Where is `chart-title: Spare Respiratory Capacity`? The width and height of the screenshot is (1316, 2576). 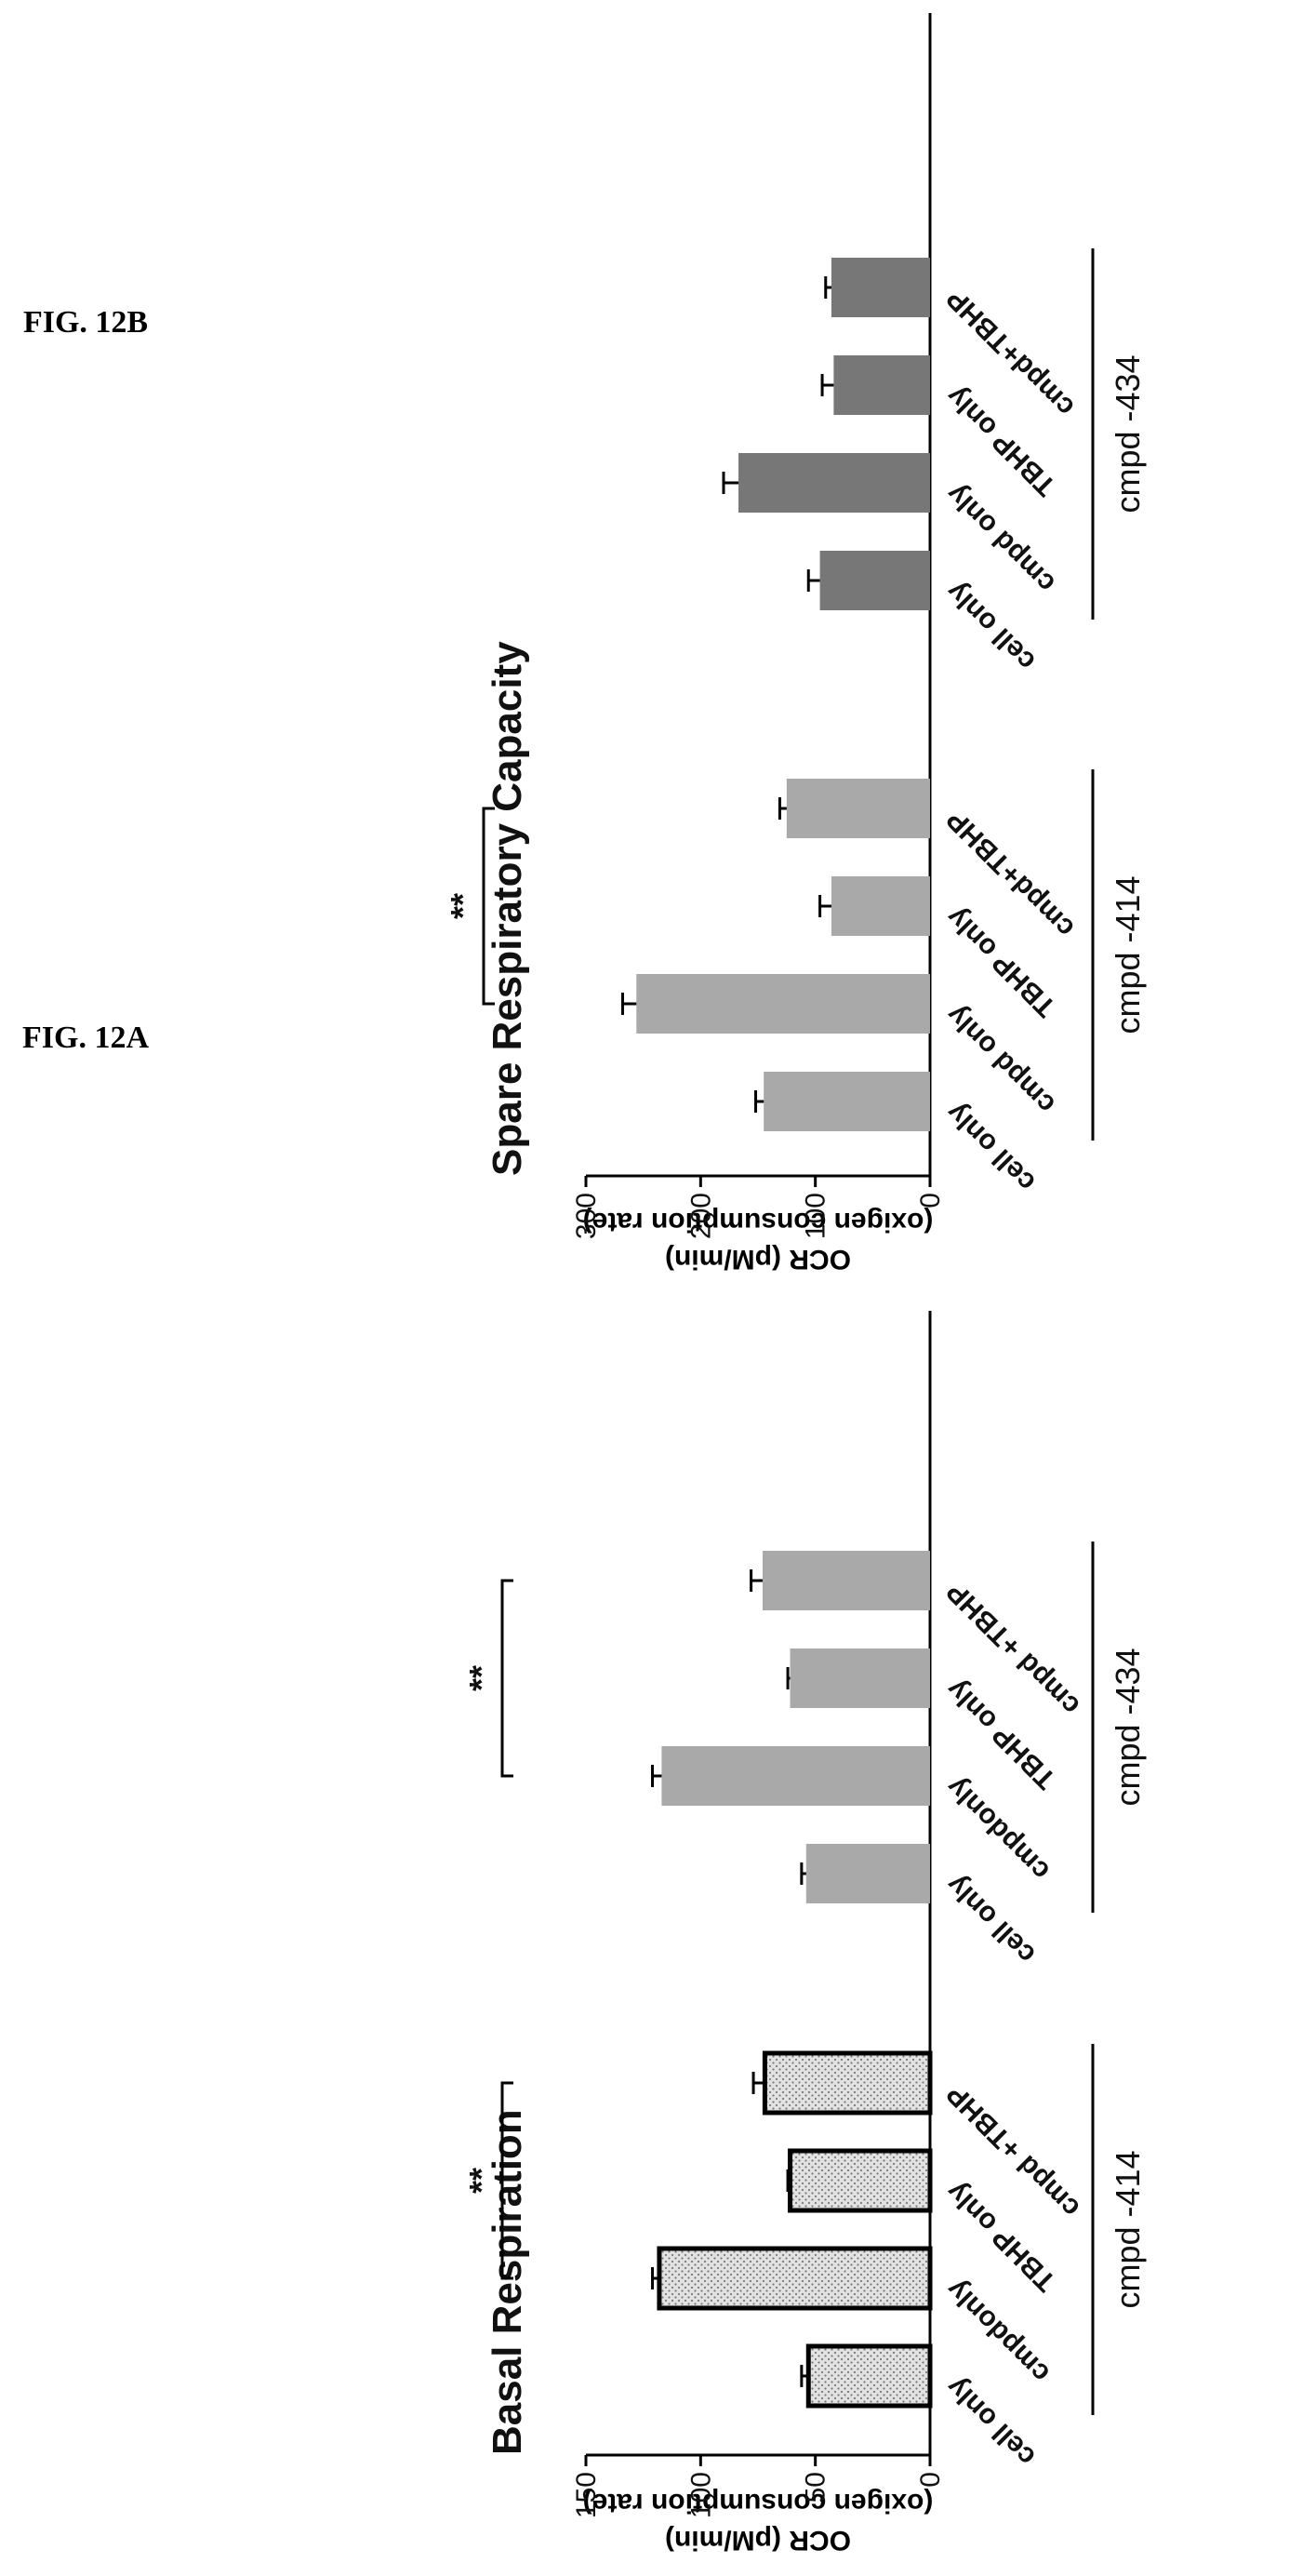
chart-title: Spare Respiratory Capacity is located at coordinates (508, 908).